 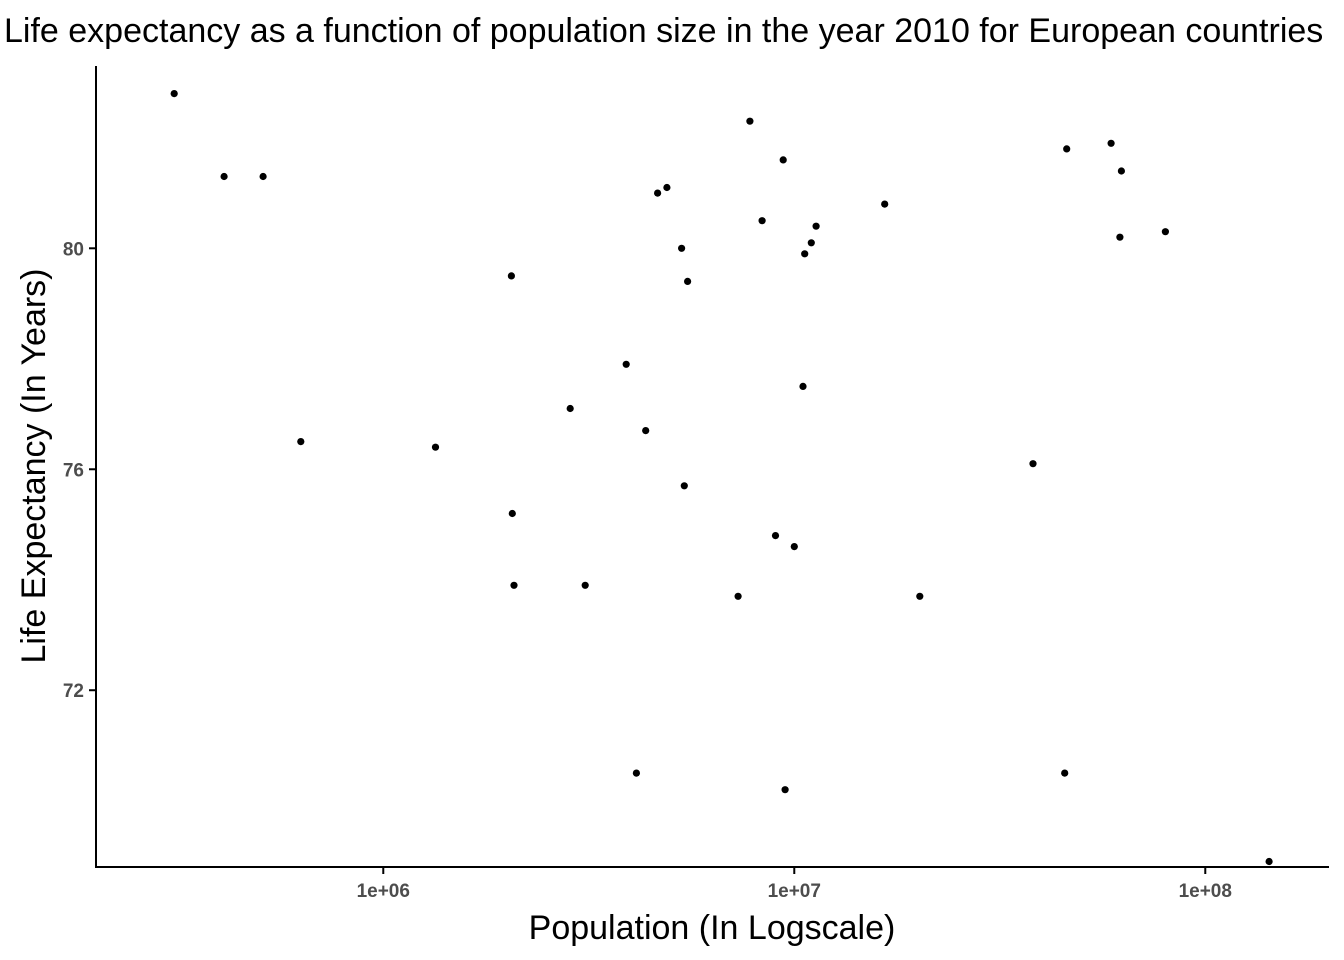 I want to click on y-axis-title: Life Expectancy (In Years), so click(x=34, y=465).